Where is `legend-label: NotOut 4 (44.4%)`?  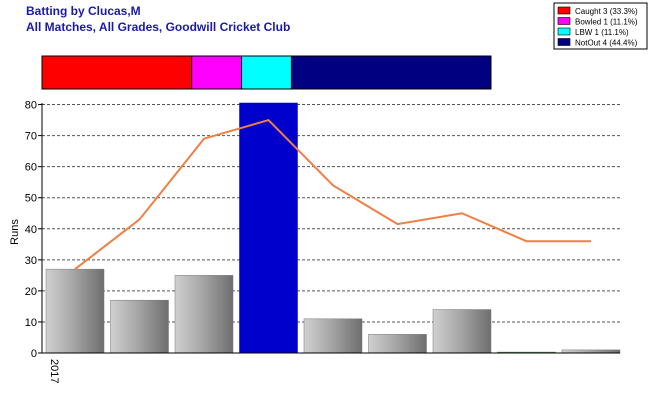
legend-label: NotOut 4 (44.4%) is located at coordinates (606, 43).